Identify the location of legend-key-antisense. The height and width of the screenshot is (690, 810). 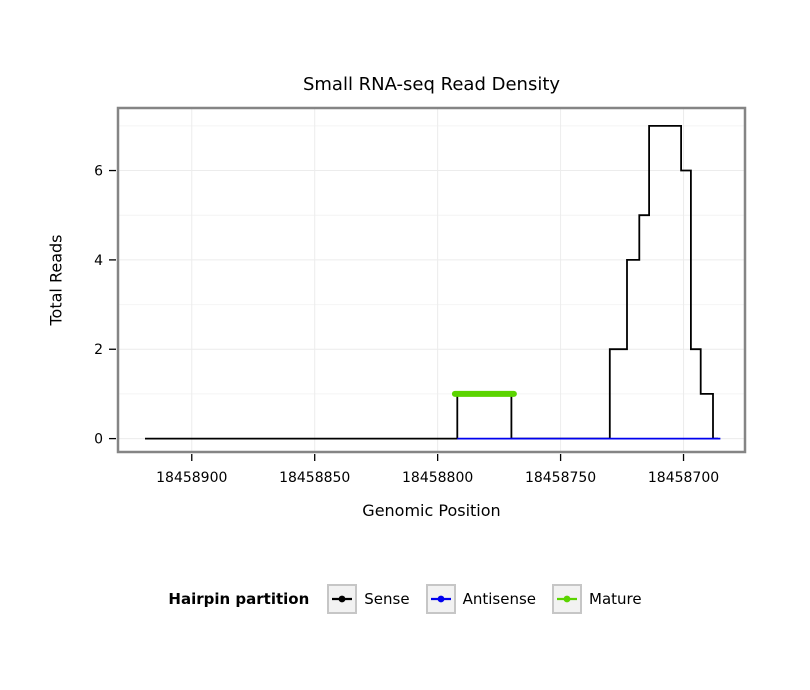
(440, 599).